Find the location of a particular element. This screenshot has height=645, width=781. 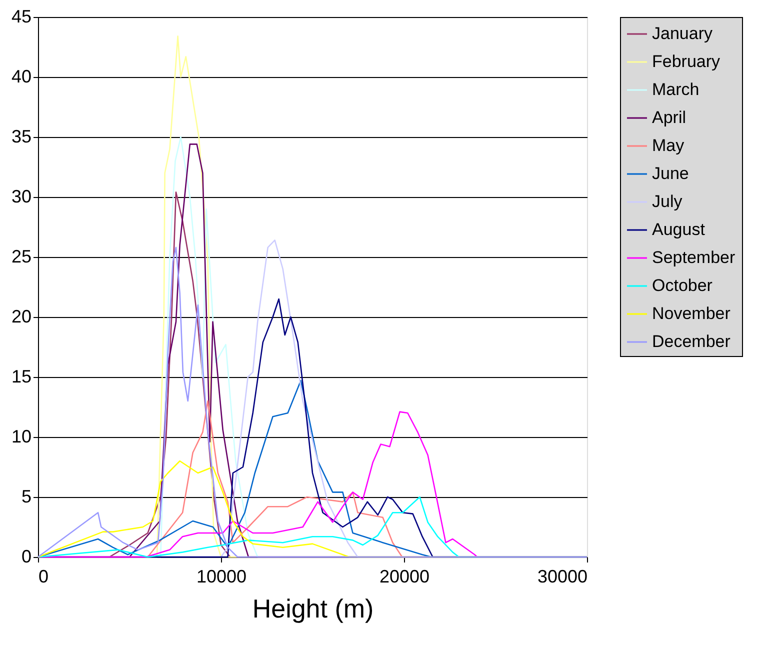

y-tick-label: 20 is located at coordinates (21, 316).